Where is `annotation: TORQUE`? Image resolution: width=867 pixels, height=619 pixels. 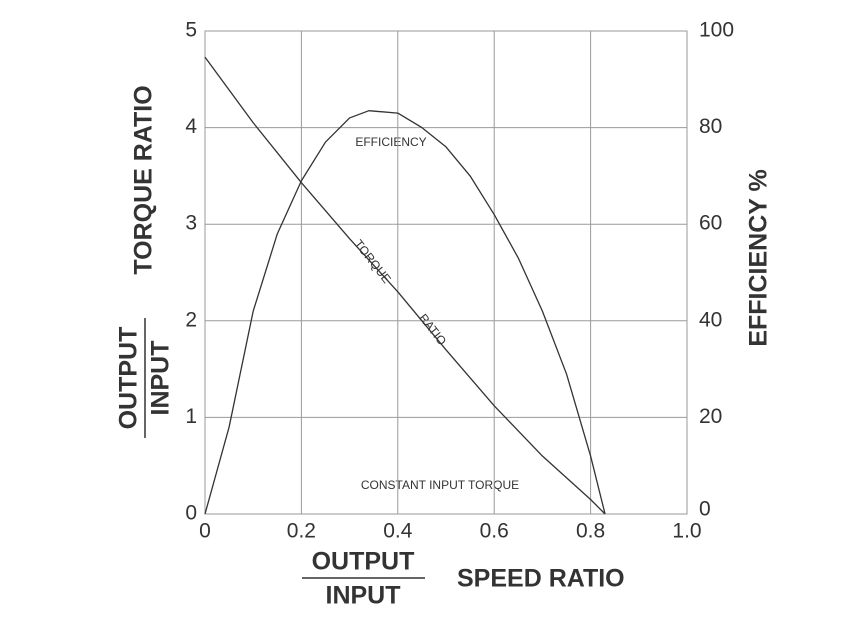
annotation: TORQUE is located at coordinates (372, 261).